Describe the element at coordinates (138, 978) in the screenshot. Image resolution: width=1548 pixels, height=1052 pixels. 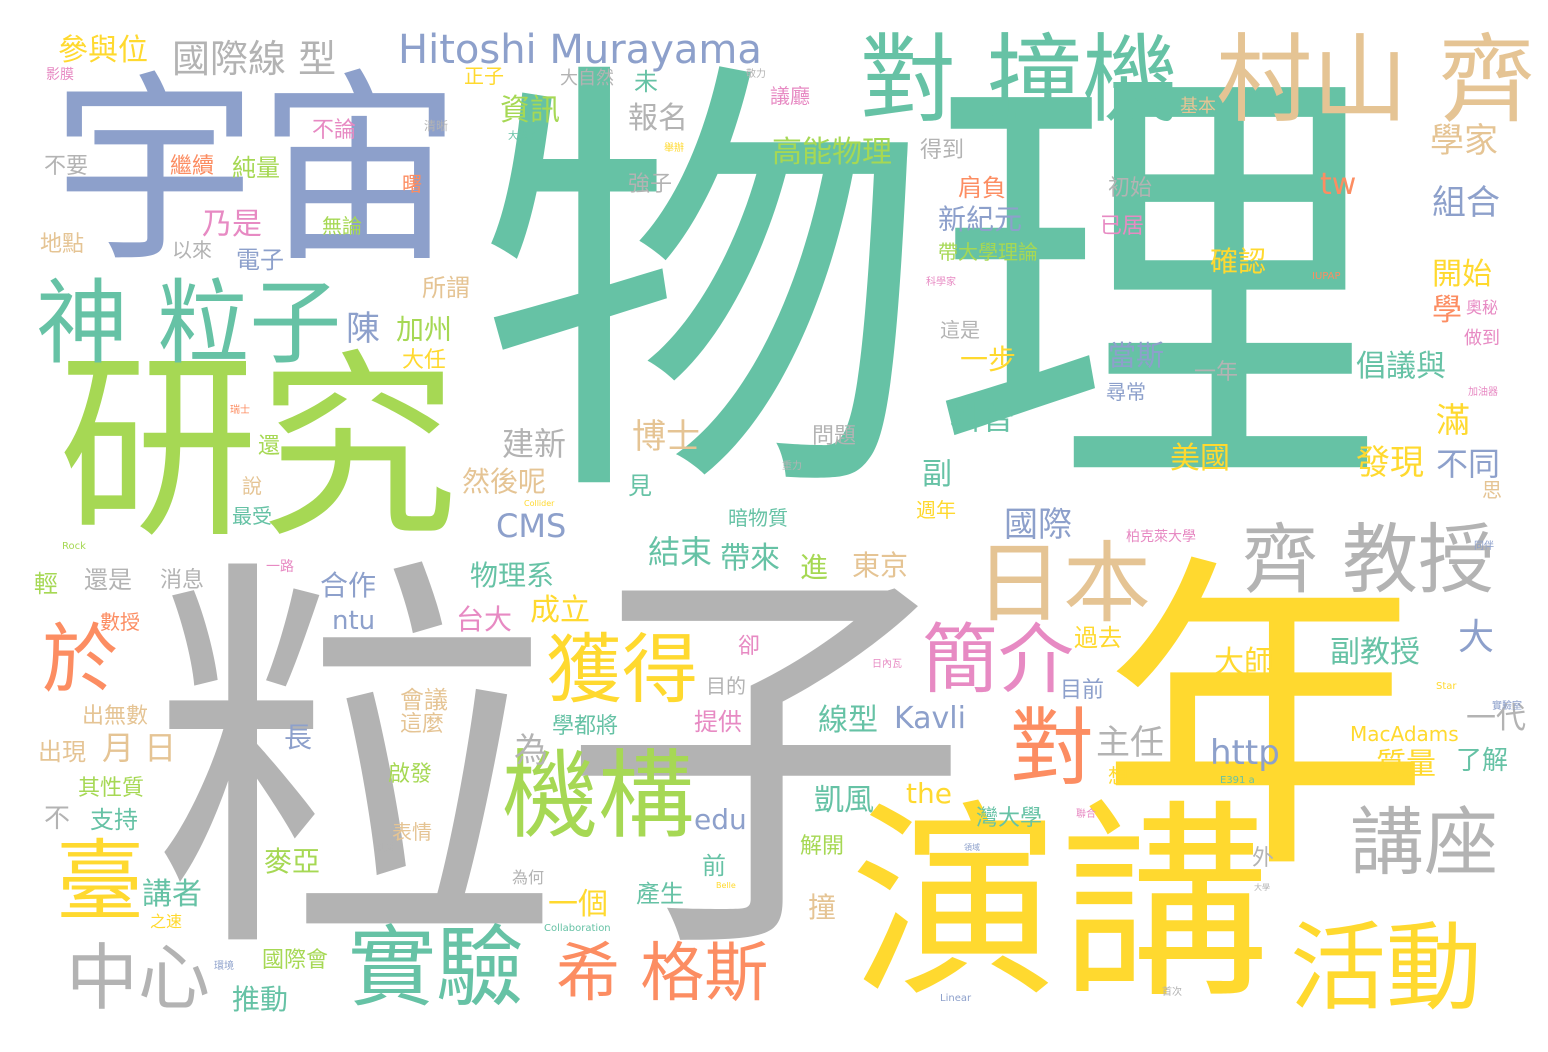
I see `word-center: 中心` at that location.